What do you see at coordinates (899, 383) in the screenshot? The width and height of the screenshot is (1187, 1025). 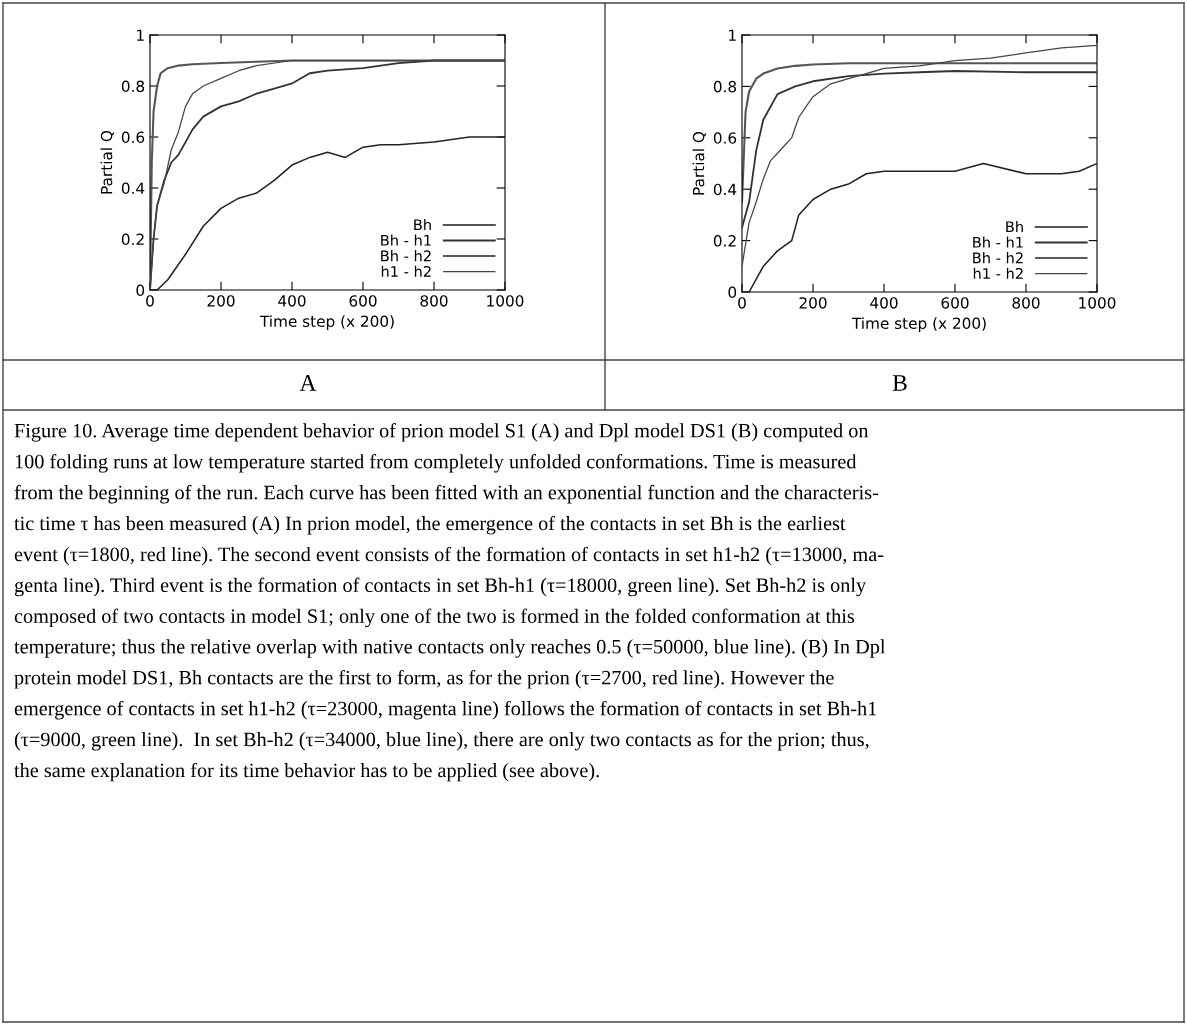 I see `text: B` at bounding box center [899, 383].